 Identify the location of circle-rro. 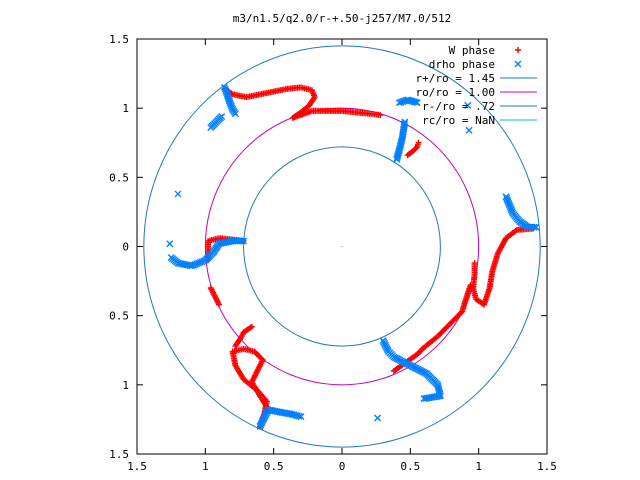
(342, 246).